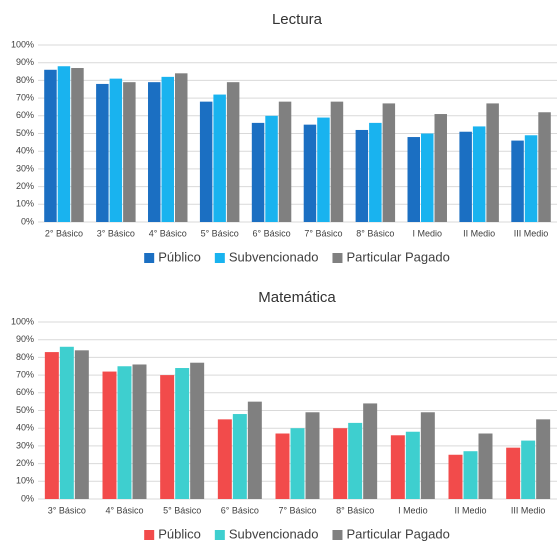 Image resolution: width=557 pixels, height=543 pixels. Describe the element at coordinates (375, 233) in the screenshot. I see `x-tick-label: 8° Básico` at that location.